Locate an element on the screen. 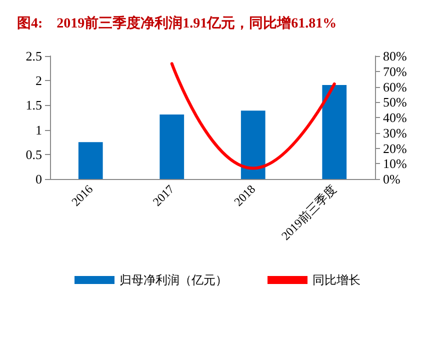 The image size is (435, 339). y2-tick-label: 80% is located at coordinates (395, 56).